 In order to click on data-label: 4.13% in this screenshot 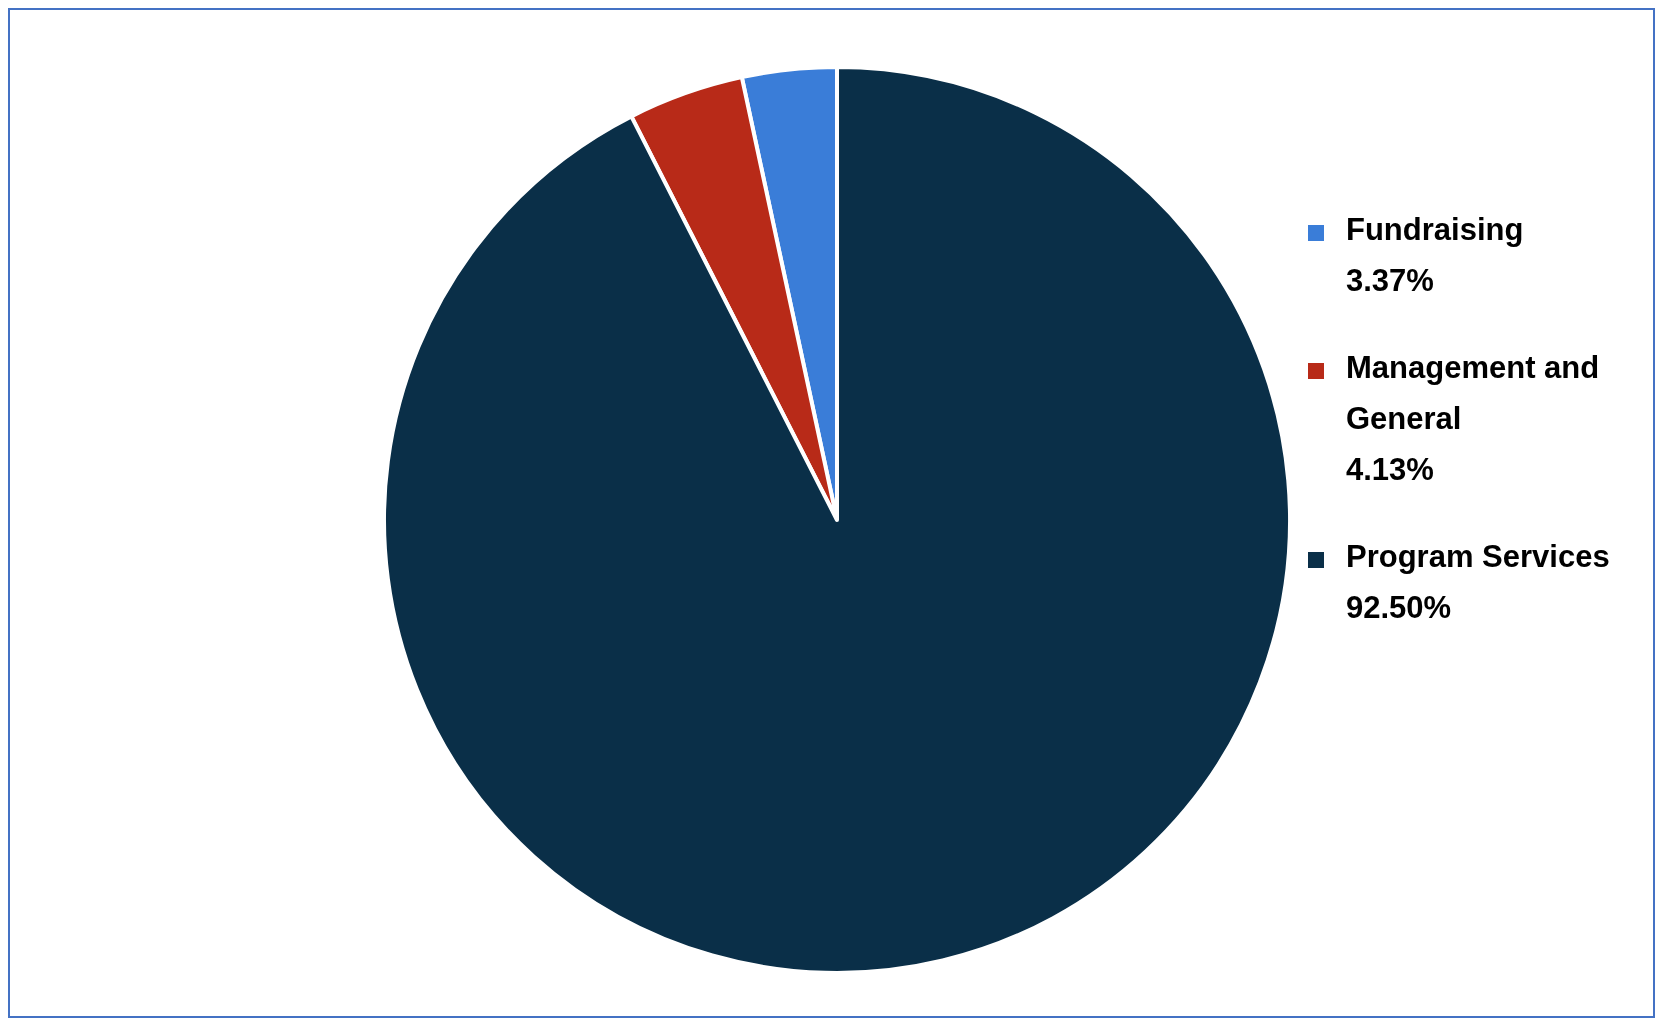, I will do `click(1390, 469)`.